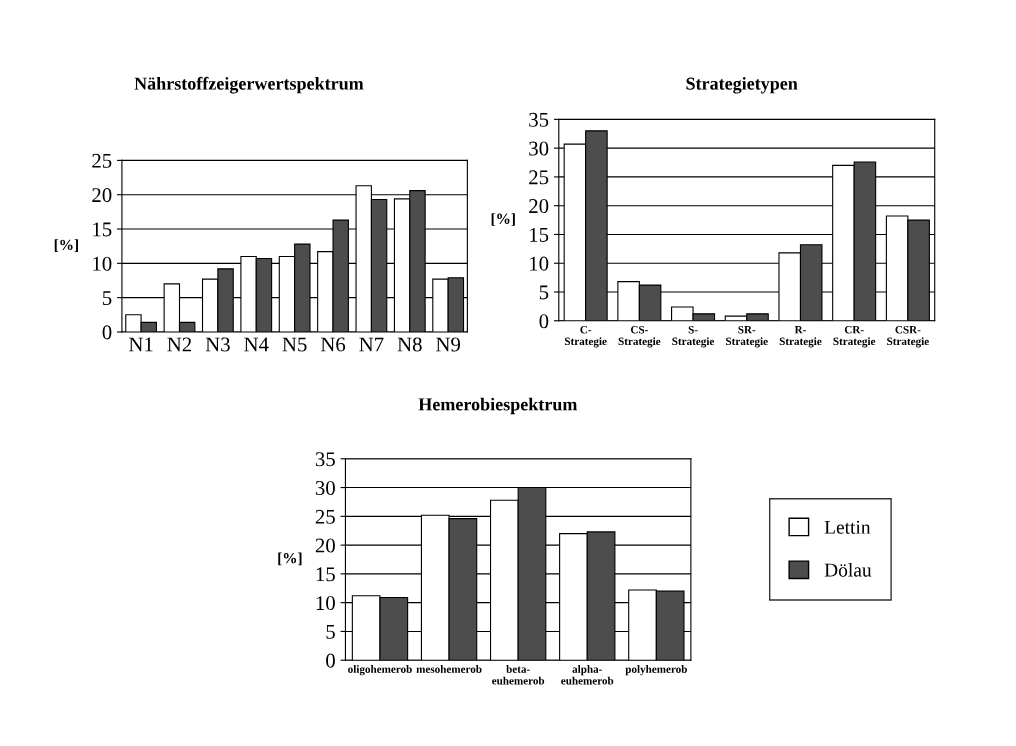 Image resolution: width=1016 pixels, height=746 pixels. What do you see at coordinates (333, 344) in the screenshot?
I see `x-tick-label: N6` at bounding box center [333, 344].